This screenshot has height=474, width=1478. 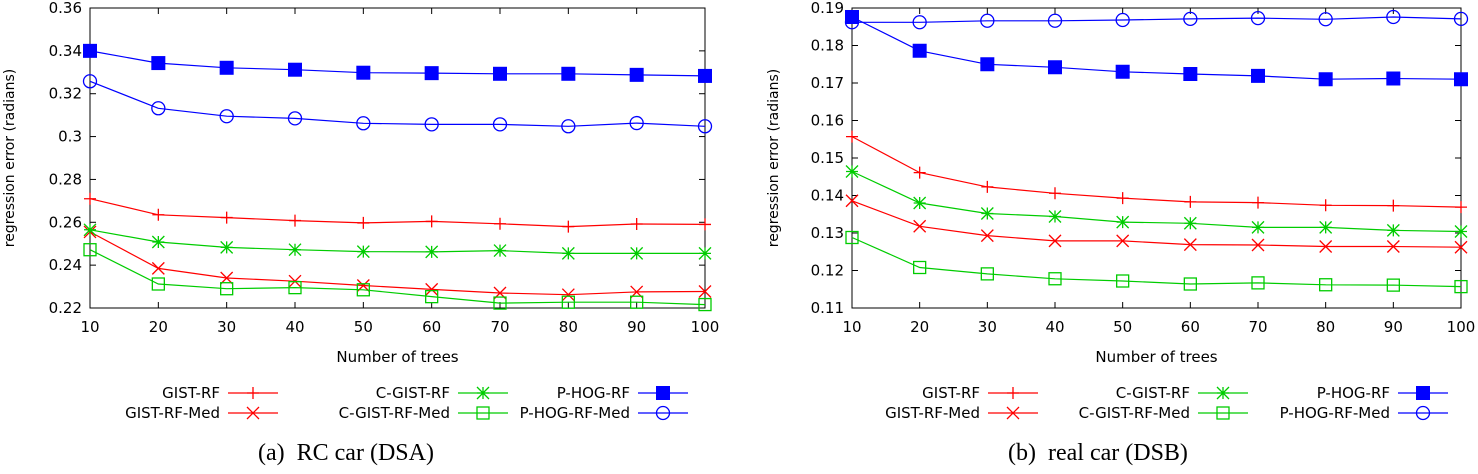 What do you see at coordinates (1134, 413) in the screenshot?
I see `legend-label: C-GIST-RF-Med` at bounding box center [1134, 413].